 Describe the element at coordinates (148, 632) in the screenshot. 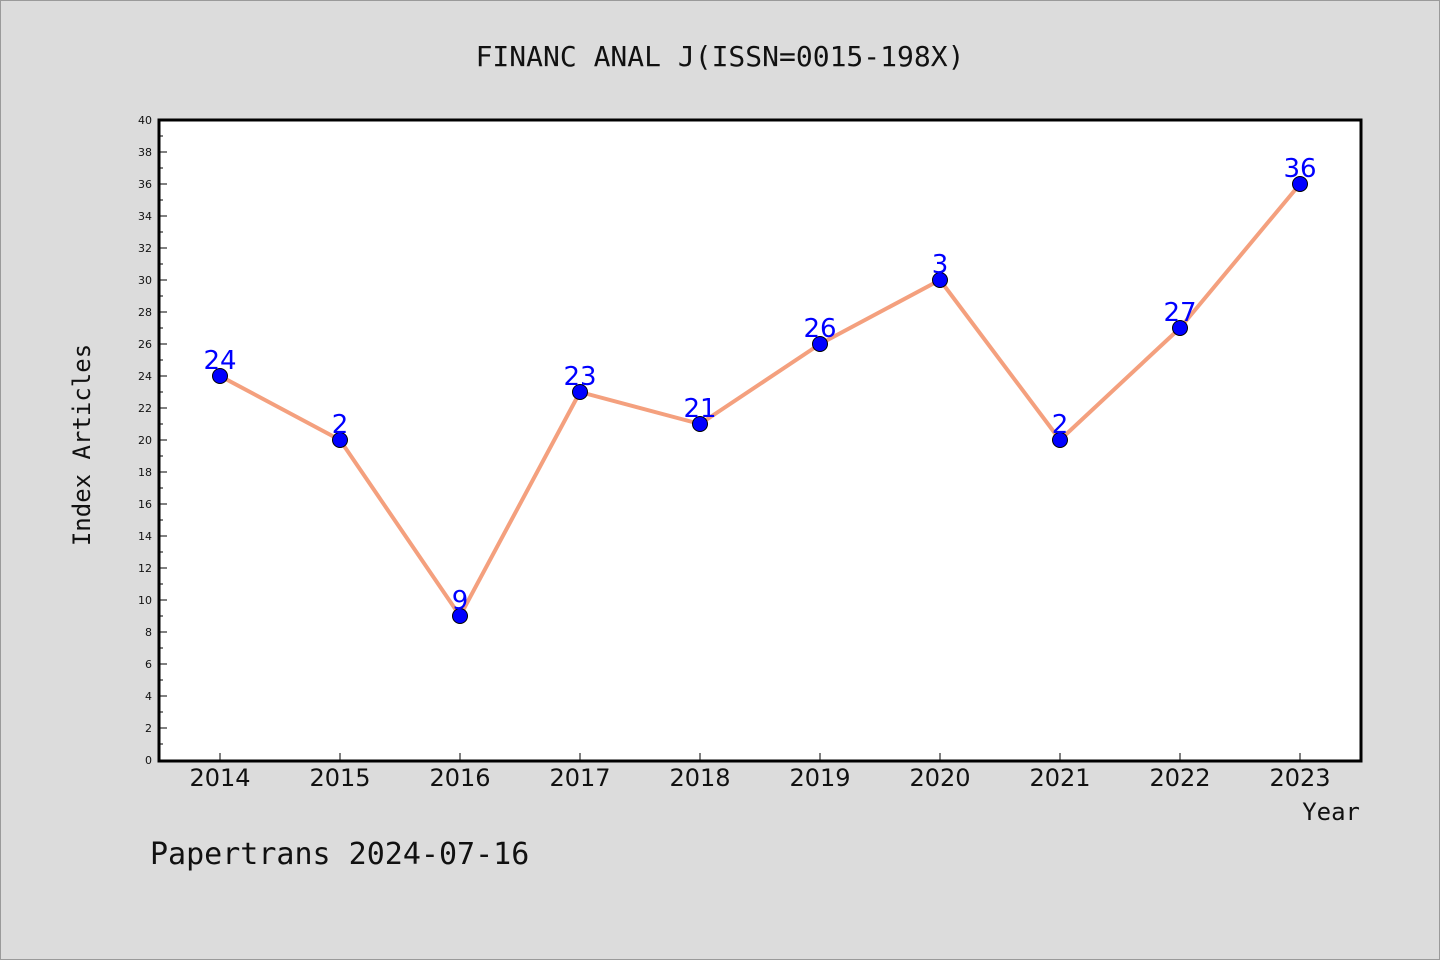

I see `y-tick-label: 8` at that location.